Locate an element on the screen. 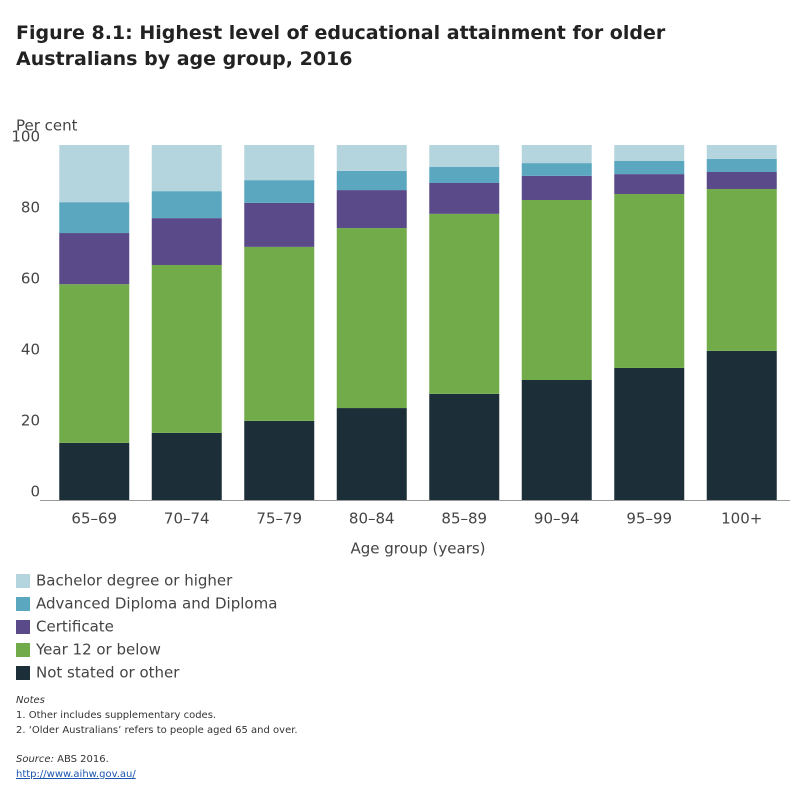  notes-title: Notes is located at coordinates (30, 700).